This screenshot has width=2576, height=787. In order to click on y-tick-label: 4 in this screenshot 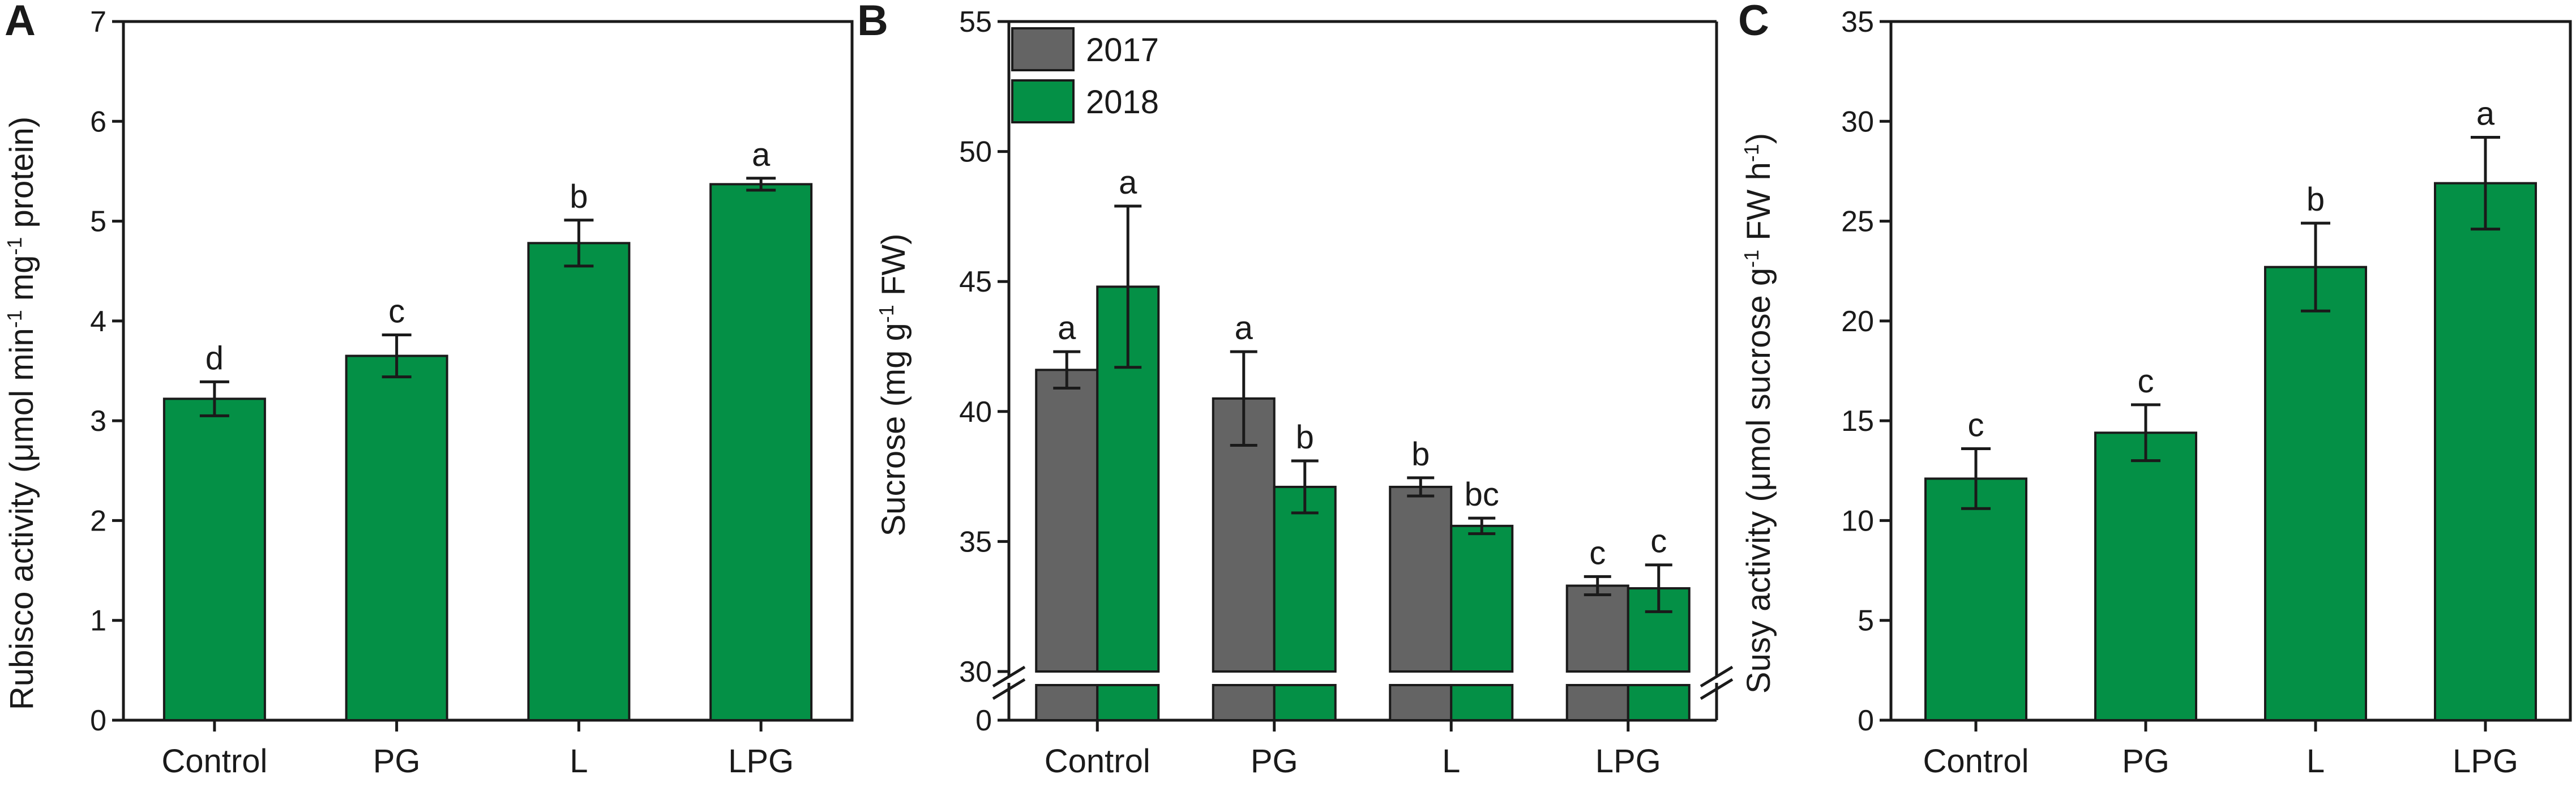, I will do `click(98, 321)`.